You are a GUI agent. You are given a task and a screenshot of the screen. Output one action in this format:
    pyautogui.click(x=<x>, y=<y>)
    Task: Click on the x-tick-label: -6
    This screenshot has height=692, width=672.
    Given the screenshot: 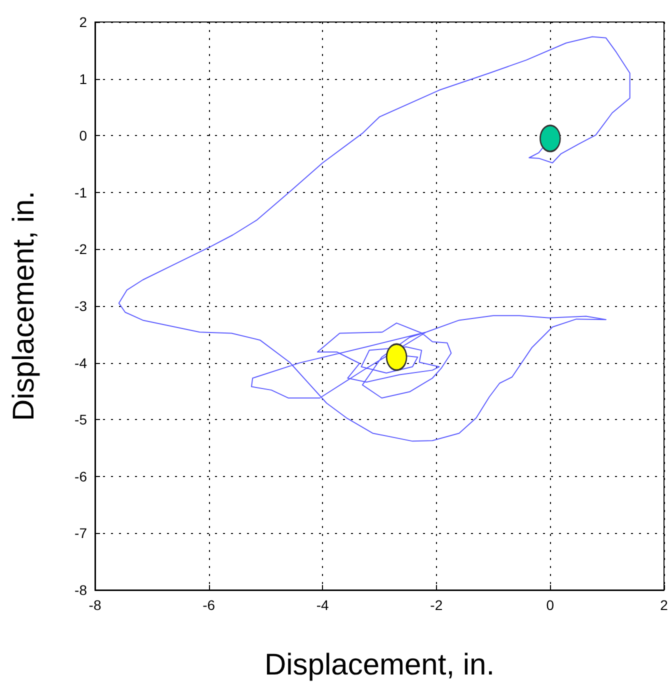 What is the action you would take?
    pyautogui.click(x=209, y=605)
    